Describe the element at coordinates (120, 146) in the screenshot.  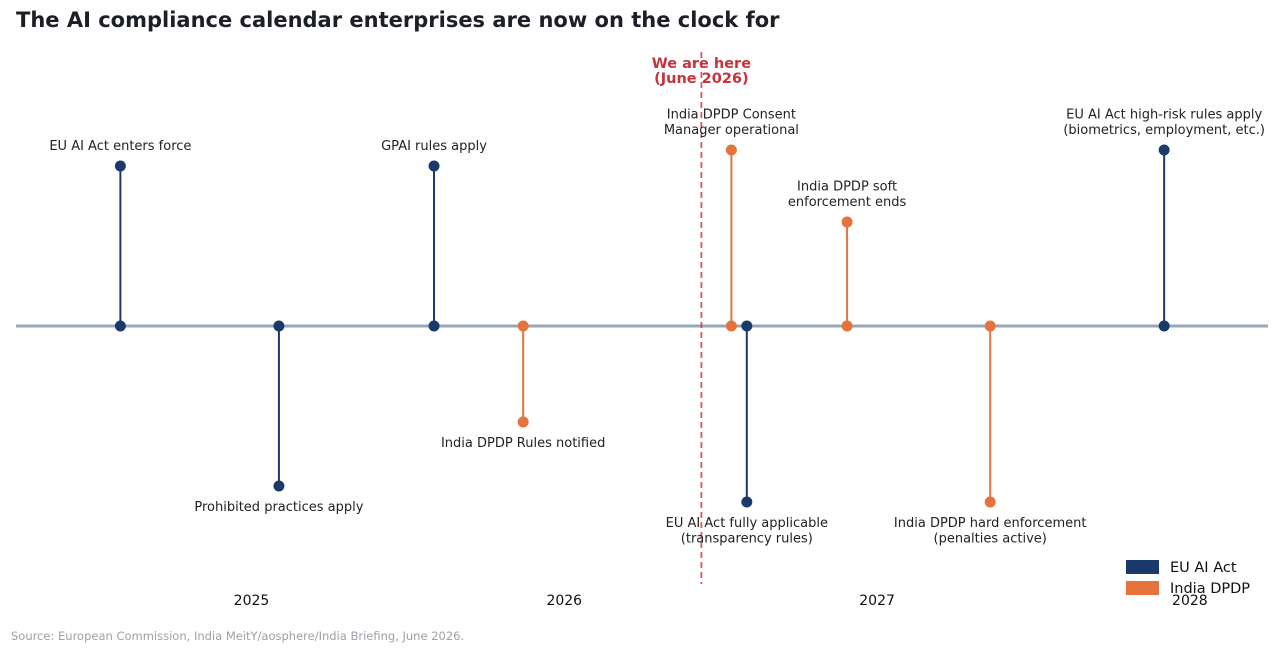
I see `event-label: EU AI Act enters force` at that location.